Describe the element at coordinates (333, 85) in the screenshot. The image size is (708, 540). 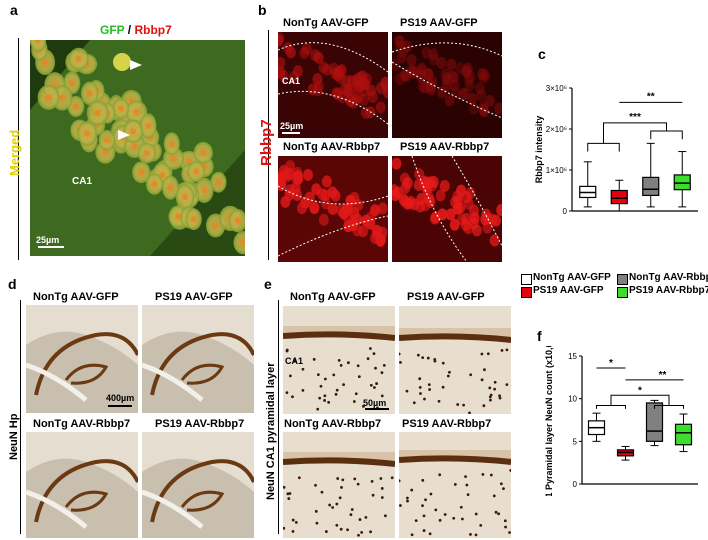
I see `rbbp7-micrograph-1: CA1 25µm` at that location.